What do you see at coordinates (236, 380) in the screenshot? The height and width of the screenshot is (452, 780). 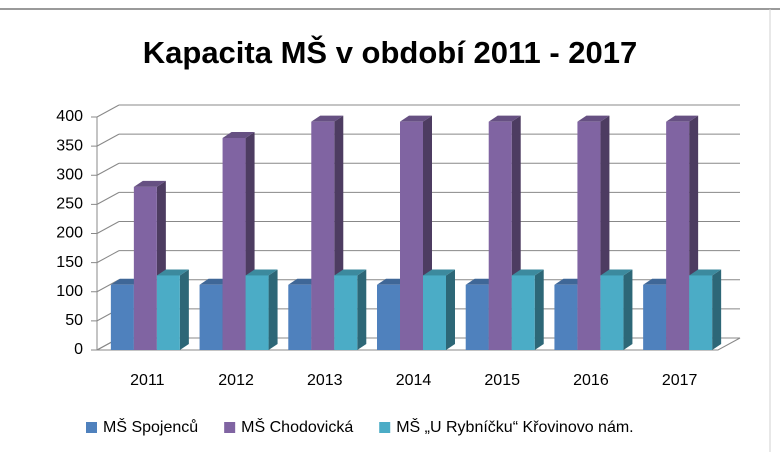 I see `x-tick-label: 2012` at bounding box center [236, 380].